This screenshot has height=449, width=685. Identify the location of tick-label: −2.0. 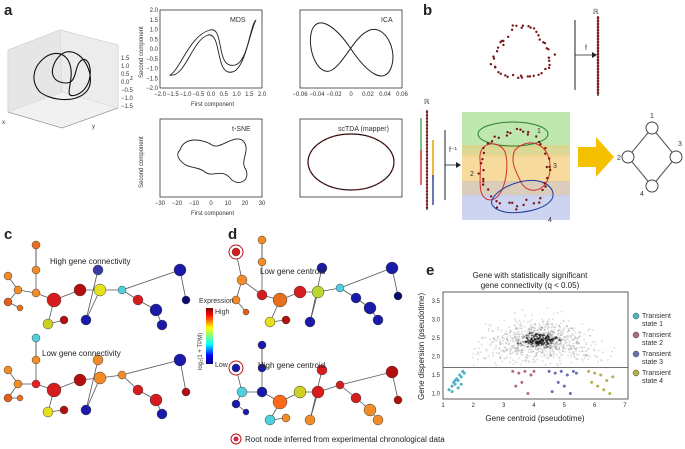
(160, 95).